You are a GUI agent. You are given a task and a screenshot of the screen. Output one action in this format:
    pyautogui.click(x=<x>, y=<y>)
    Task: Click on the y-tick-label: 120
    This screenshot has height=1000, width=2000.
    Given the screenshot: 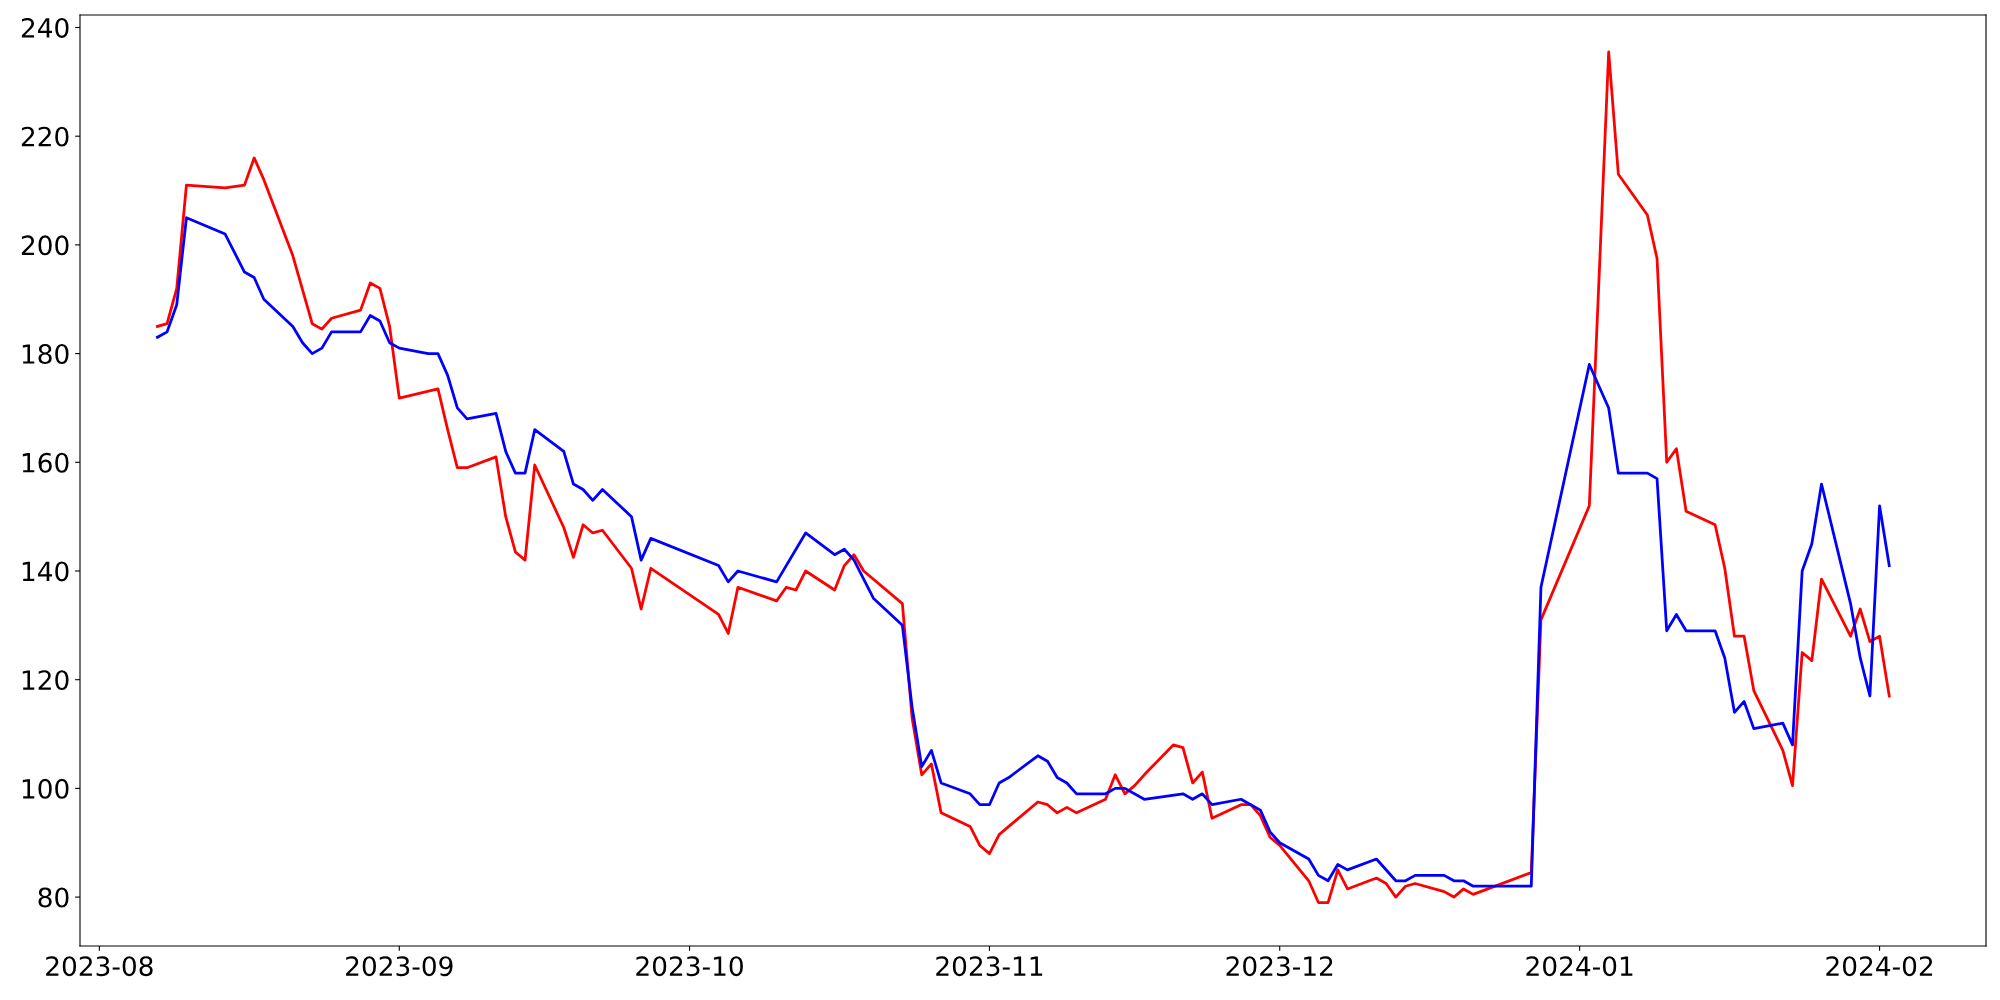 What is the action you would take?
    pyautogui.click(x=45, y=680)
    